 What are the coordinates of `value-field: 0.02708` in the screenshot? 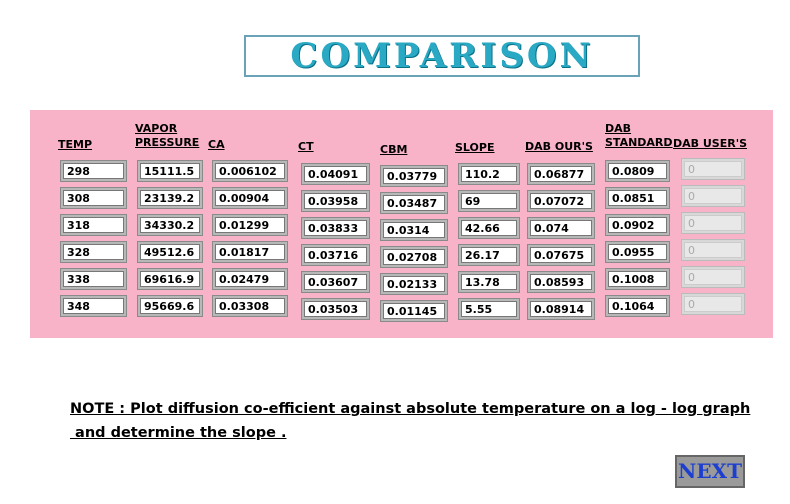 It's located at (414, 257).